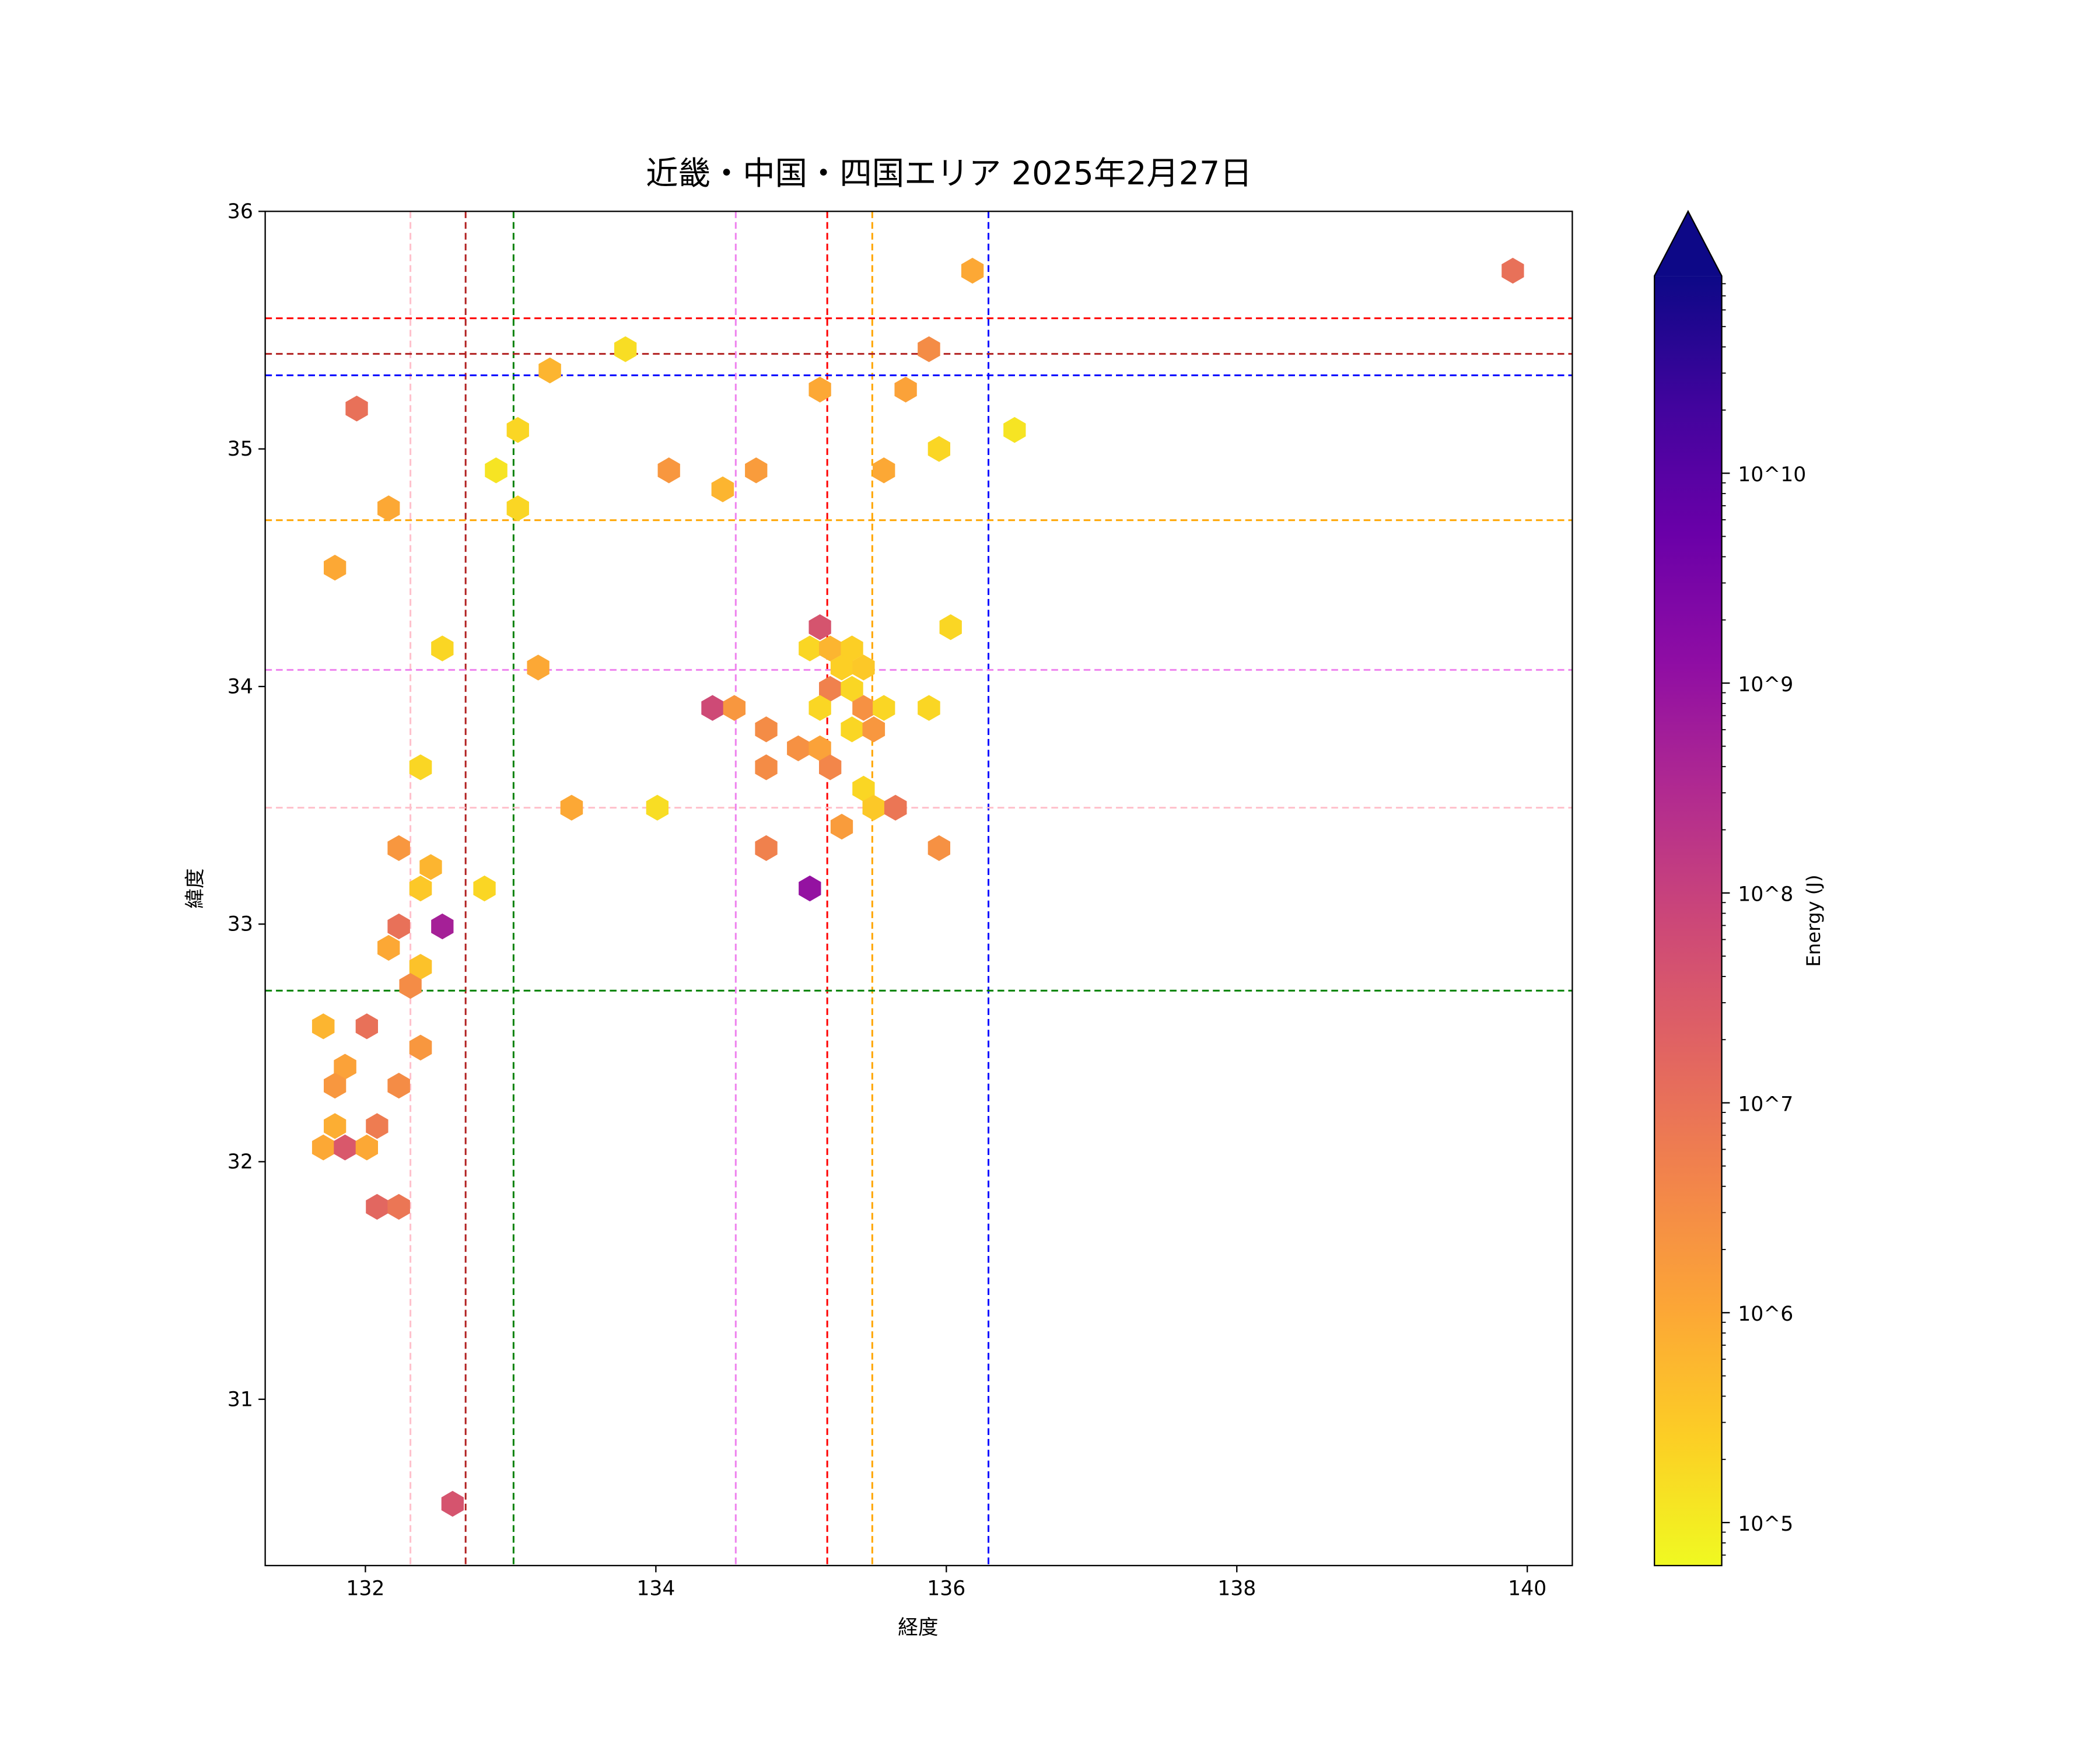  What do you see at coordinates (1688, 921) in the screenshot?
I see `colorbar-gradient` at bounding box center [1688, 921].